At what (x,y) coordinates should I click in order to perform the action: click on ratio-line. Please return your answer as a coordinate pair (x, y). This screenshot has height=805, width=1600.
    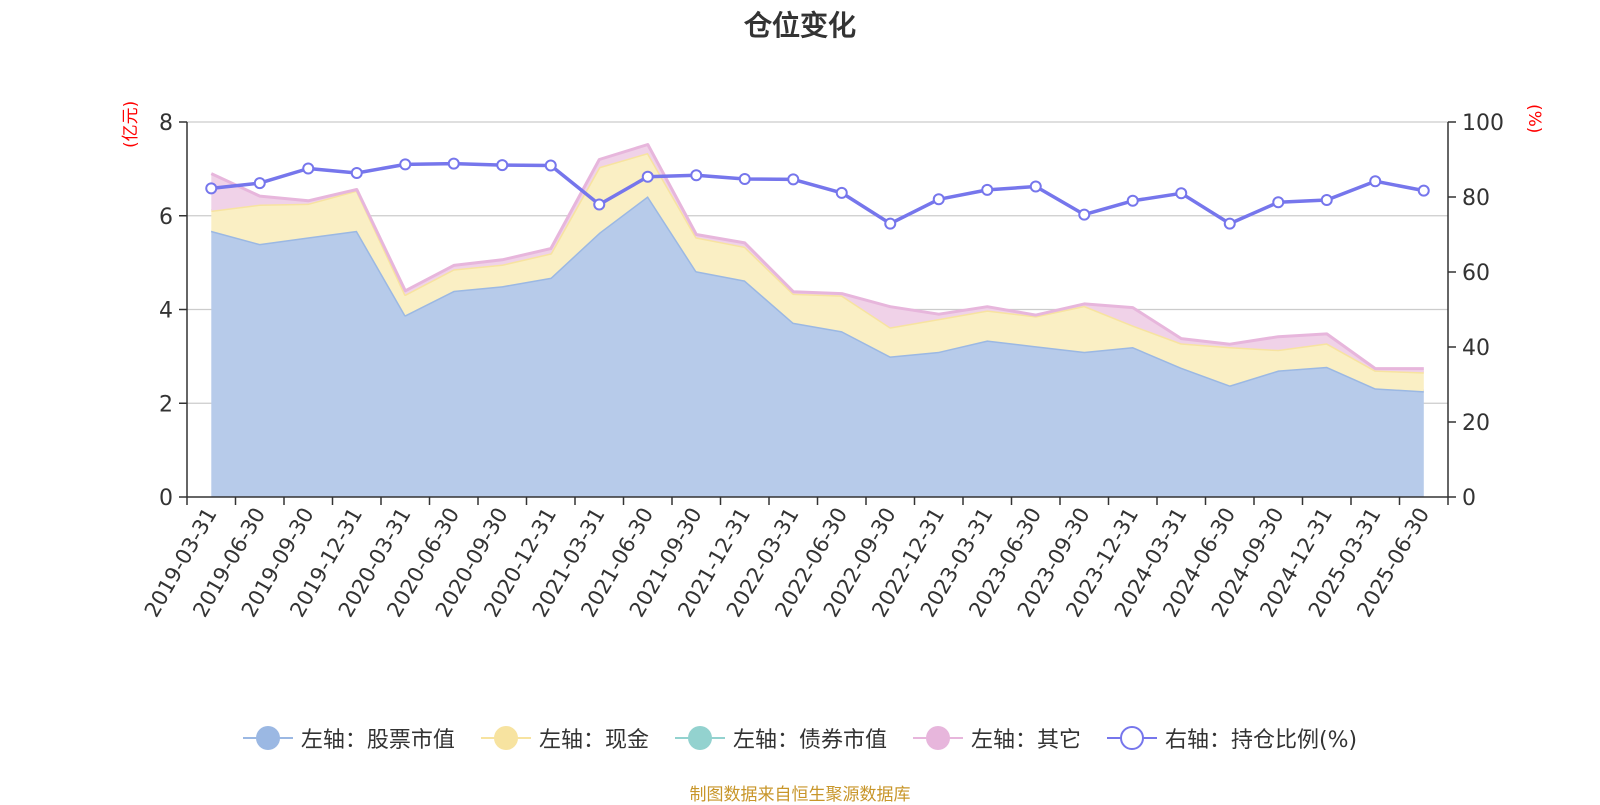
    Looking at the image, I should click on (818, 193).